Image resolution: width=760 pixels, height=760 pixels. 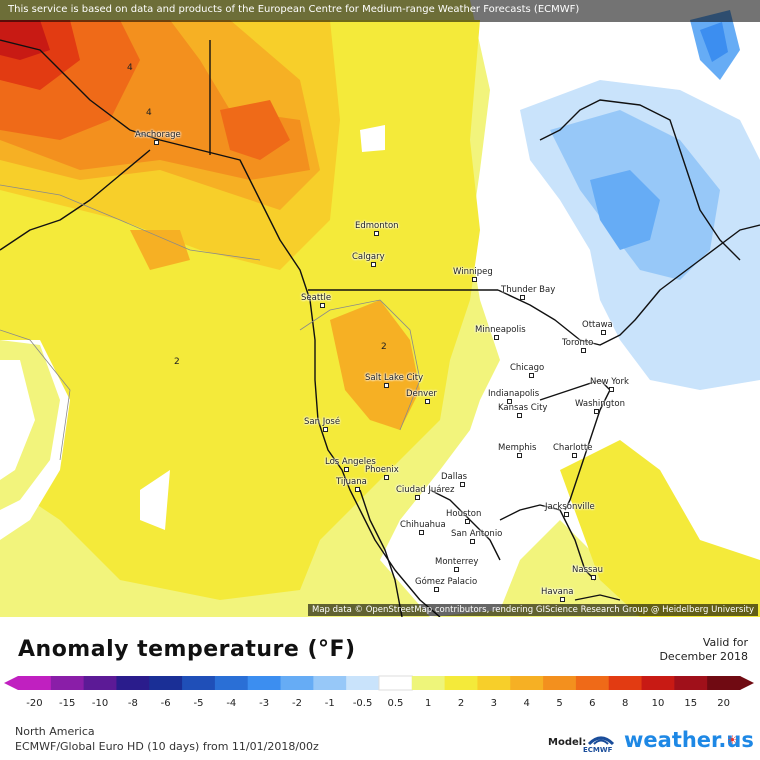 I want to click on scale-label: 10, so click(x=658, y=703).